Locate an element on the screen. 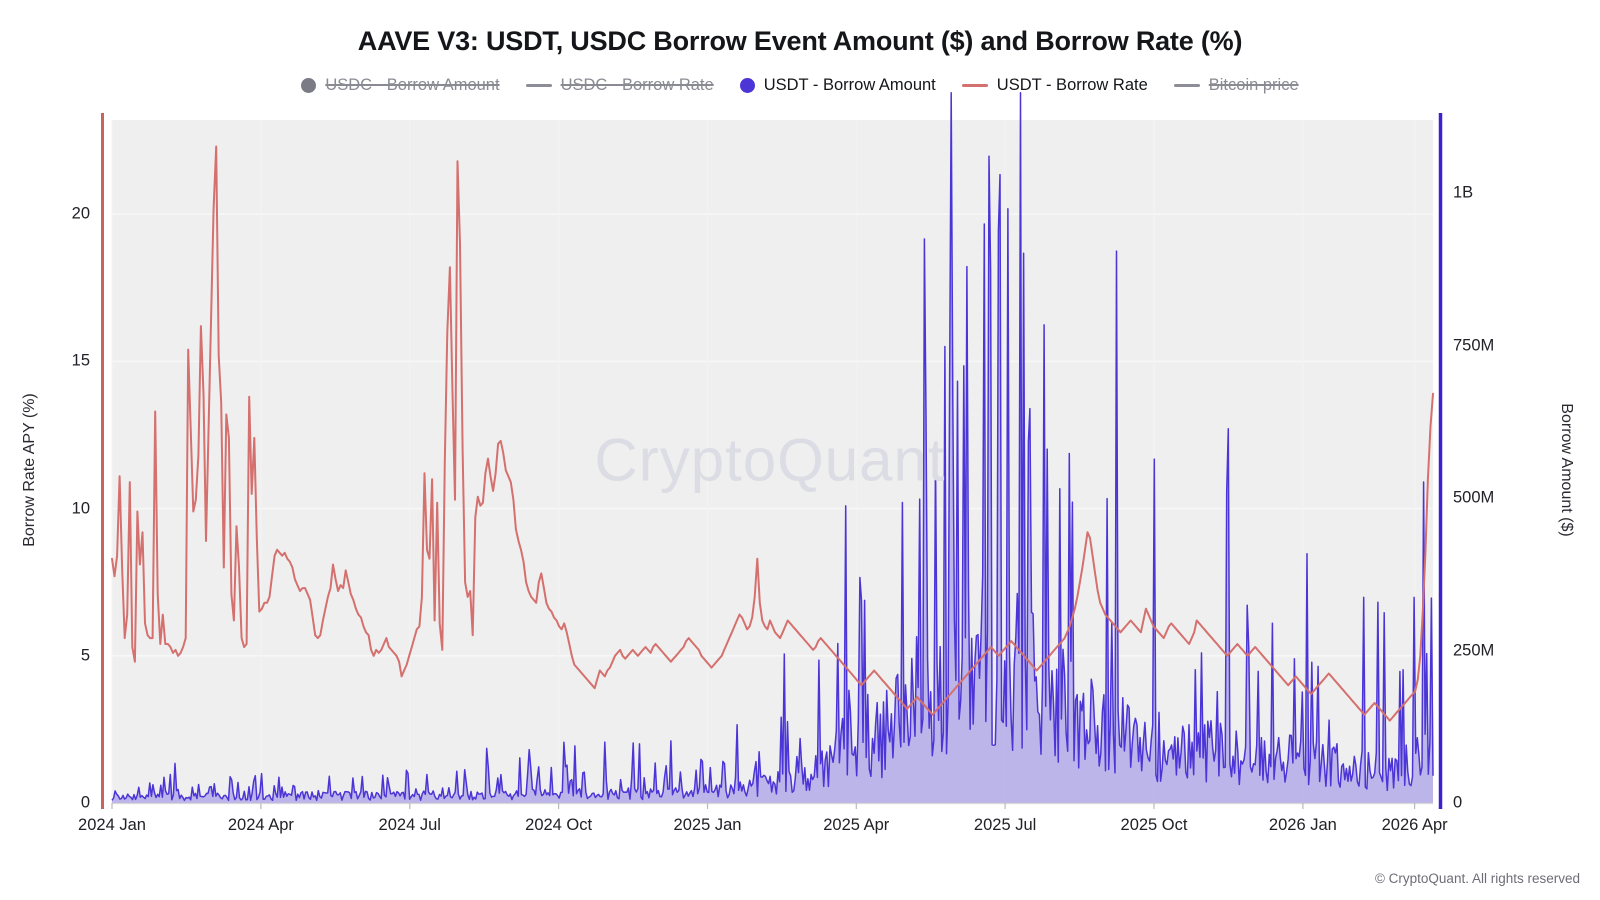 The width and height of the screenshot is (1600, 900). legend-item-0: USDC - Borrow Amount is located at coordinates (400, 85).